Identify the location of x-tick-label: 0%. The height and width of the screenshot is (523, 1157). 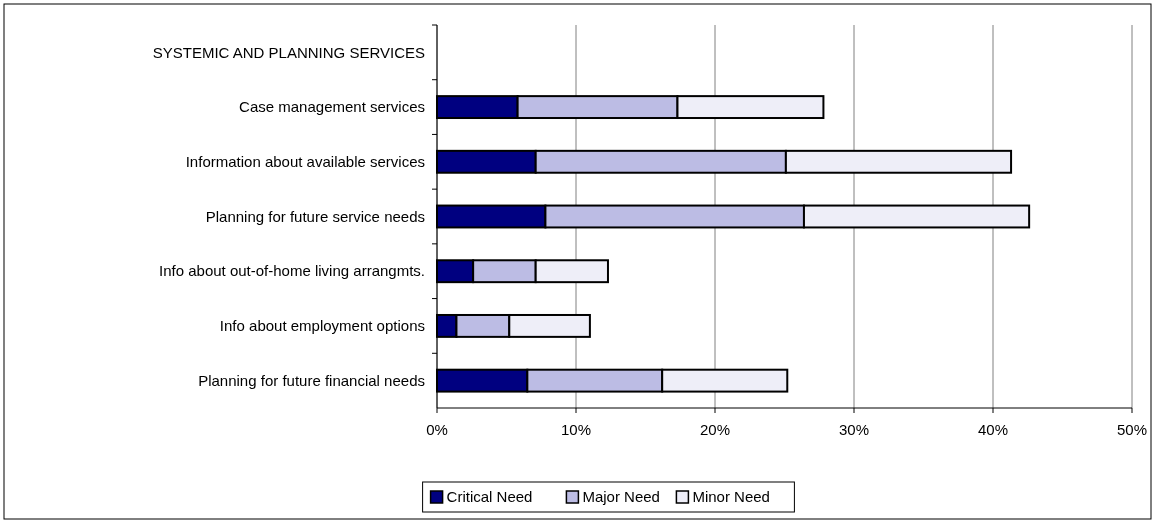
(437, 429).